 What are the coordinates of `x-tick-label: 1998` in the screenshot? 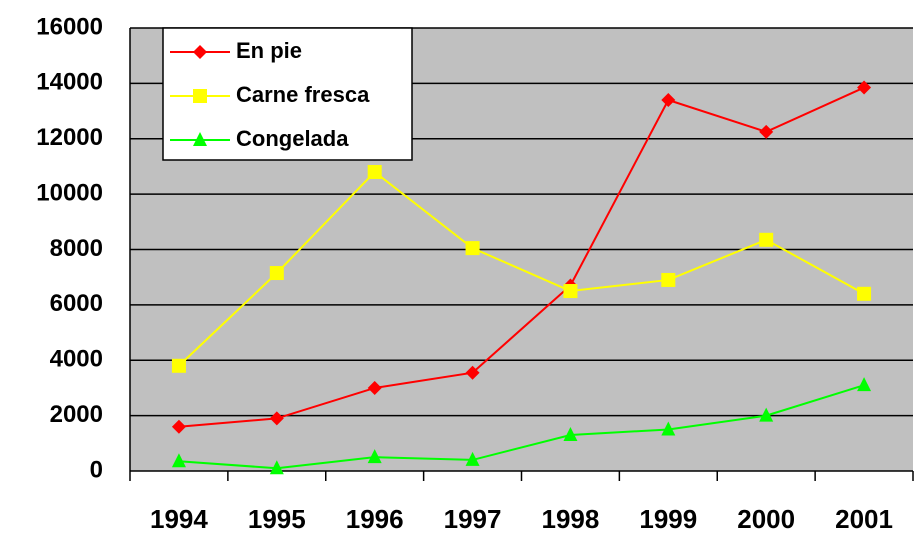 It's located at (571, 519).